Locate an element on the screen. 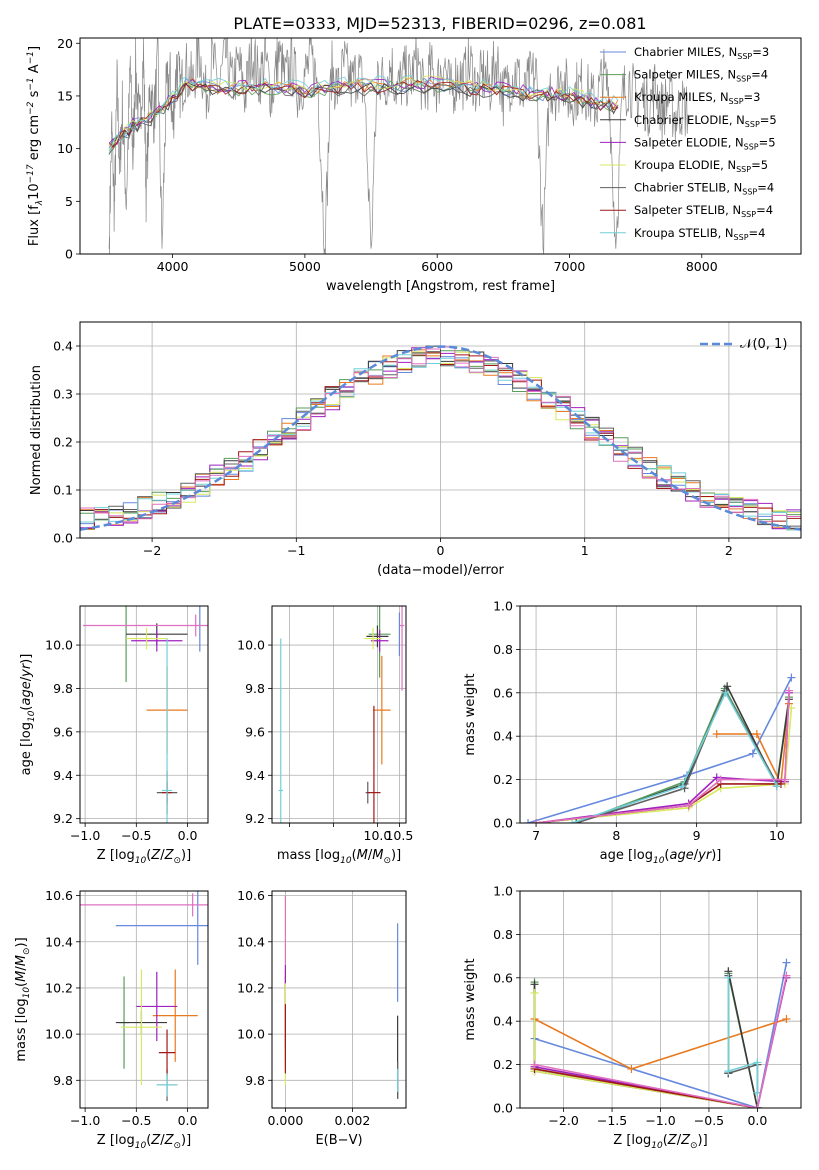 The height and width of the screenshot is (1170, 819). legend-label: Kroupa STELIB, NSSP=4 is located at coordinates (699, 234).